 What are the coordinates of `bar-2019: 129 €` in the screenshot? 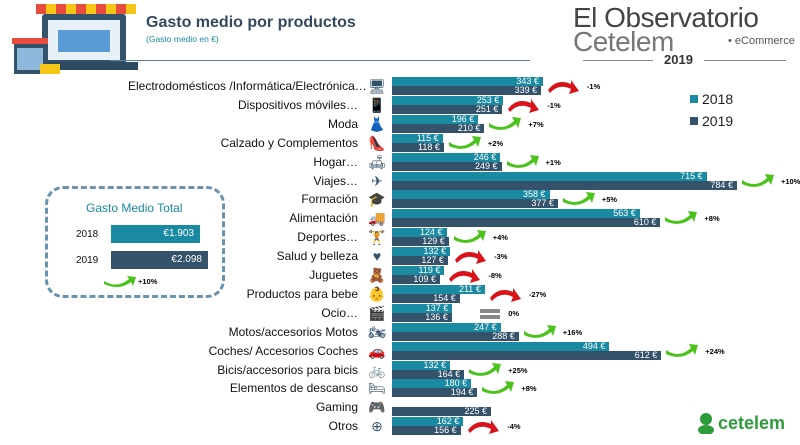 It's located at (420, 242).